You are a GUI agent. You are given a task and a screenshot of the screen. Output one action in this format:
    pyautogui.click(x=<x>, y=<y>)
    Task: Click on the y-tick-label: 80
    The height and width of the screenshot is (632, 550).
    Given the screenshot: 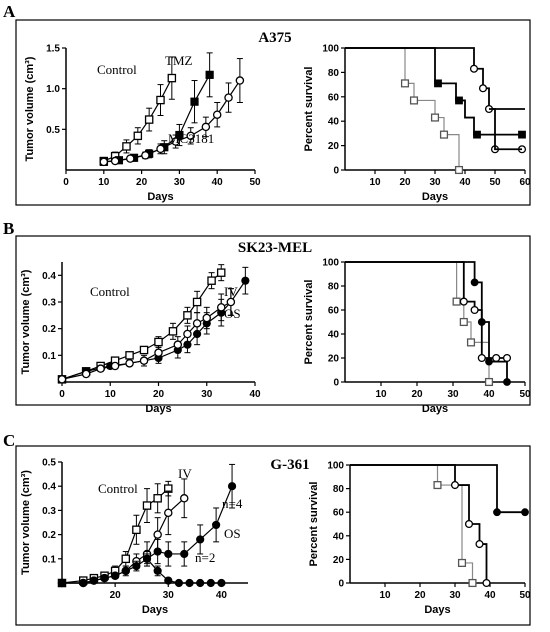 What is the action you would take?
    pyautogui.click(x=339, y=489)
    